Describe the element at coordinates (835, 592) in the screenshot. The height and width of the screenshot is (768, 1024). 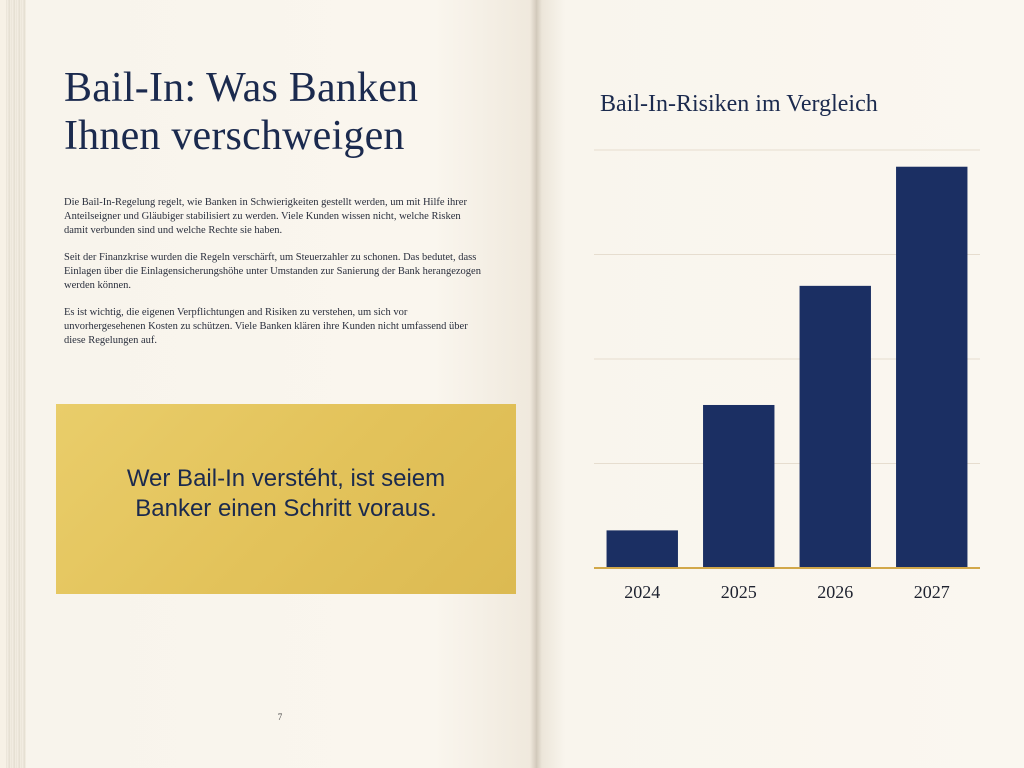
I see `x-tick-label: 2026` at that location.